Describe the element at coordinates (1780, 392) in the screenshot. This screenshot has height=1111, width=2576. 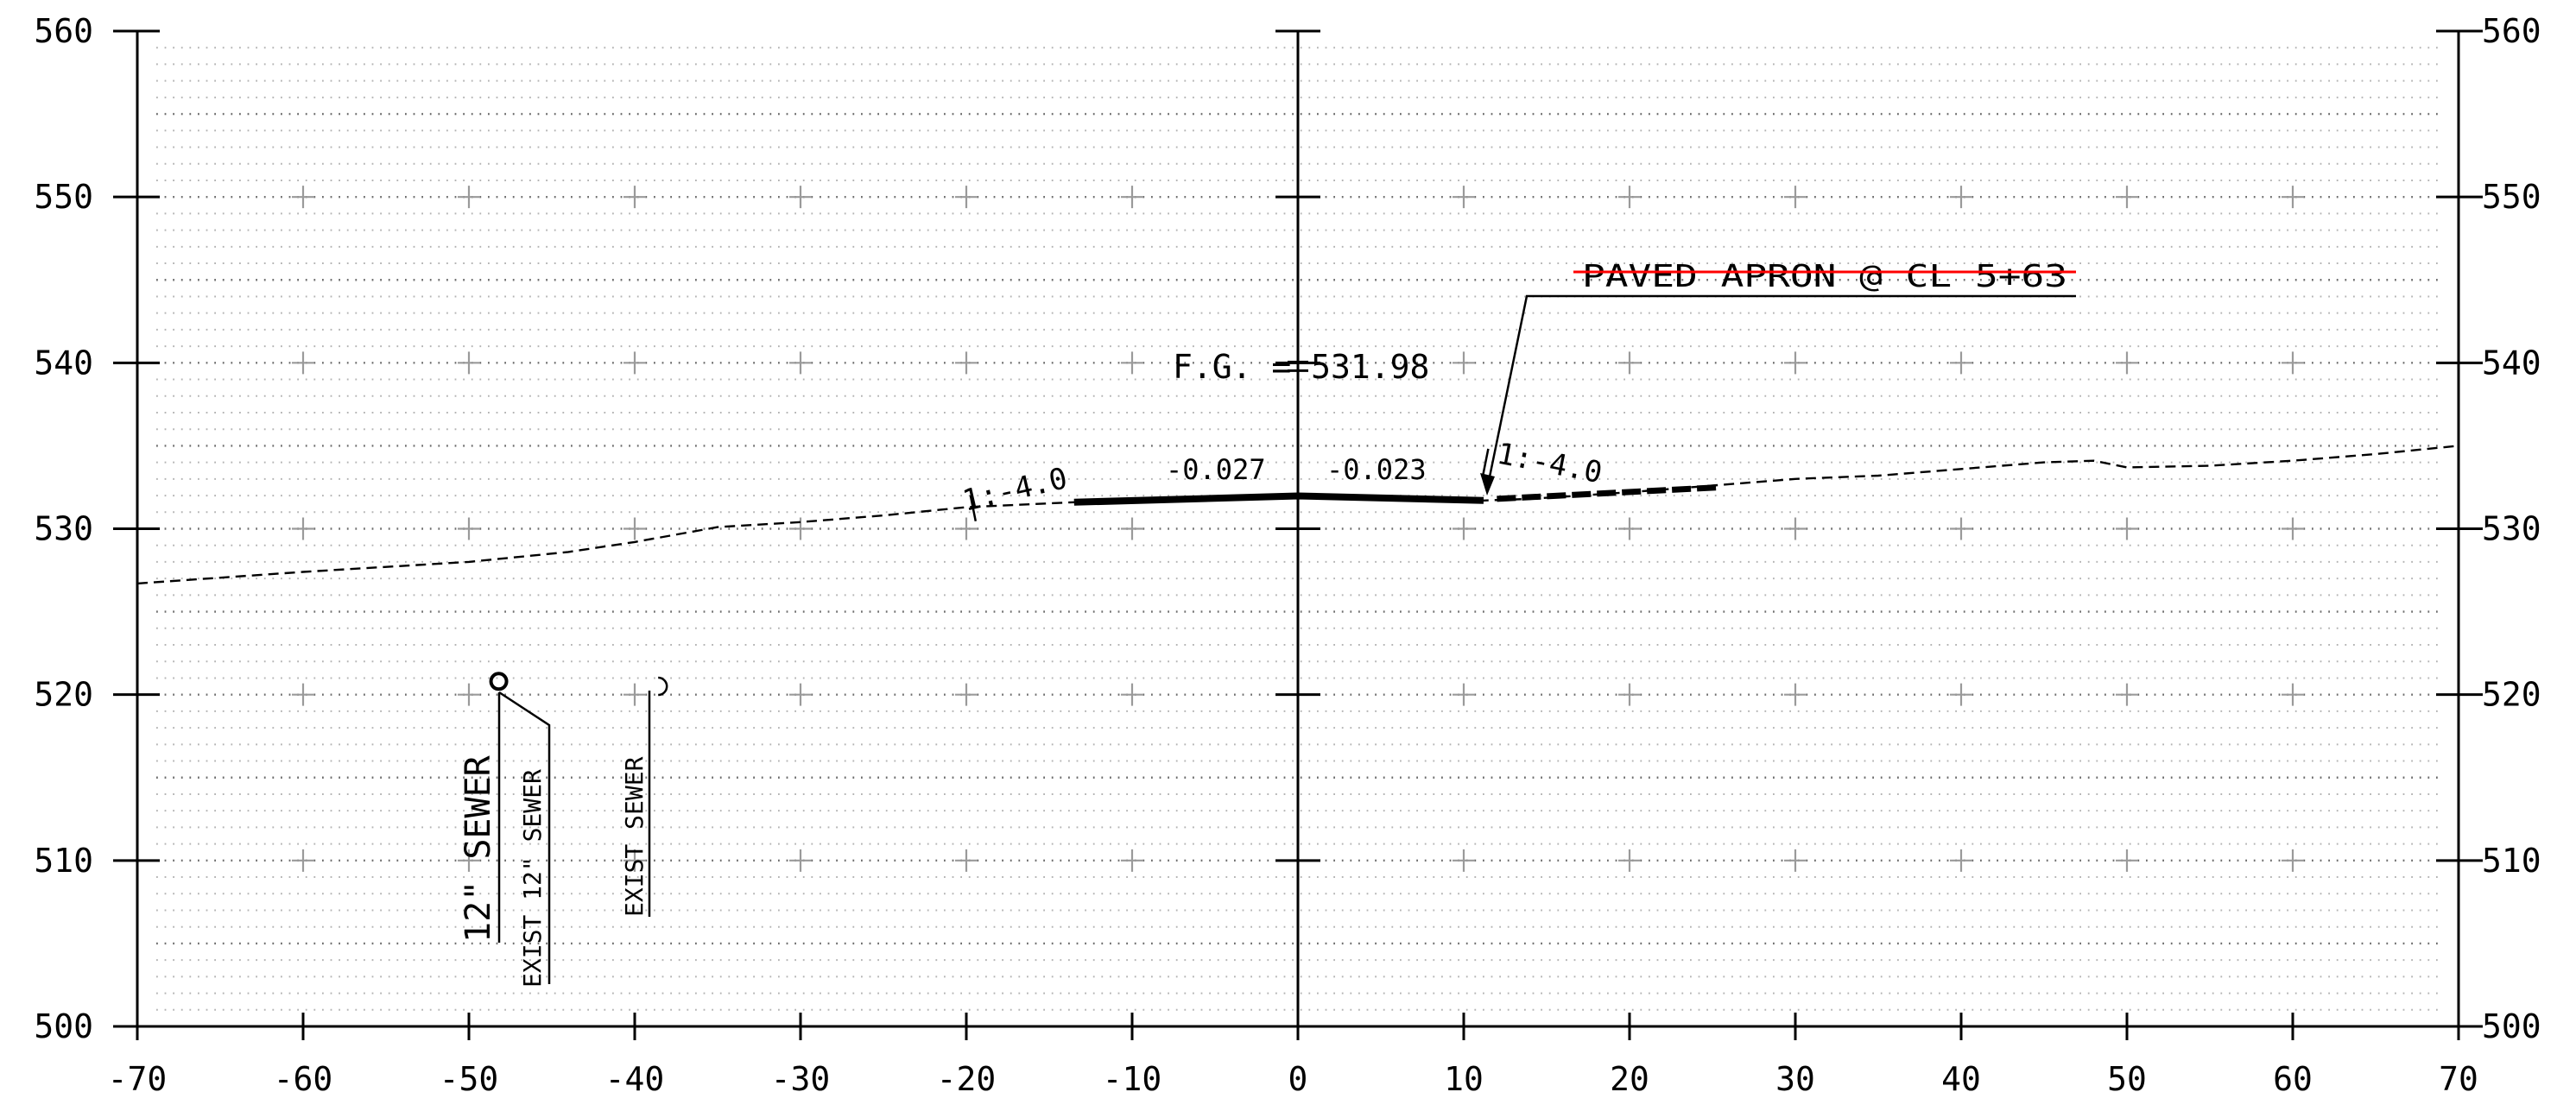
I see `apron-leader-line` at that location.